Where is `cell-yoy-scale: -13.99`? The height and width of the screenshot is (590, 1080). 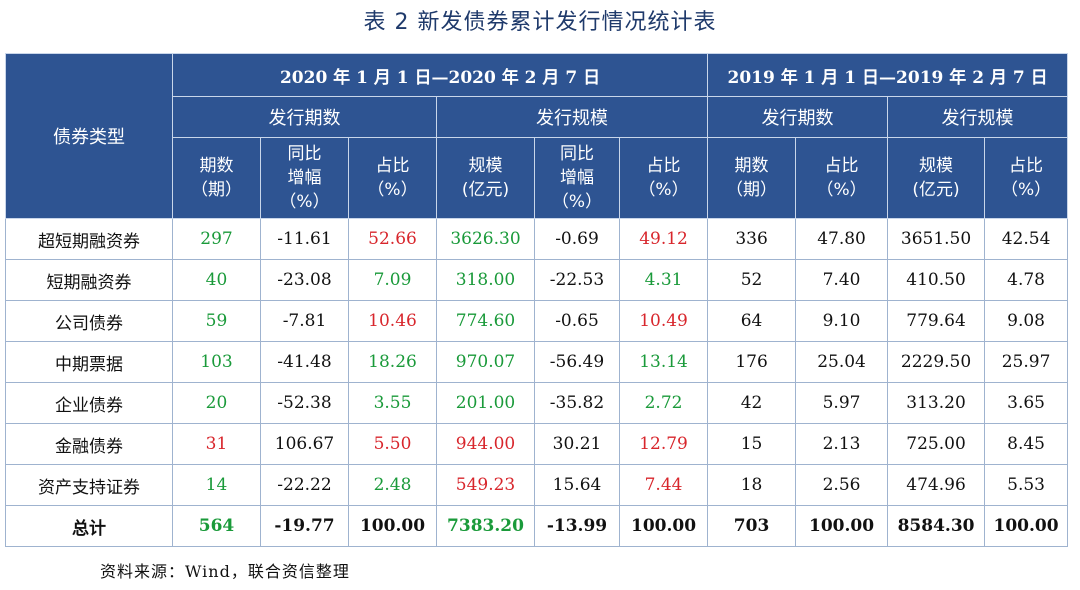
cell-yoy-scale: -13.99 is located at coordinates (577, 526).